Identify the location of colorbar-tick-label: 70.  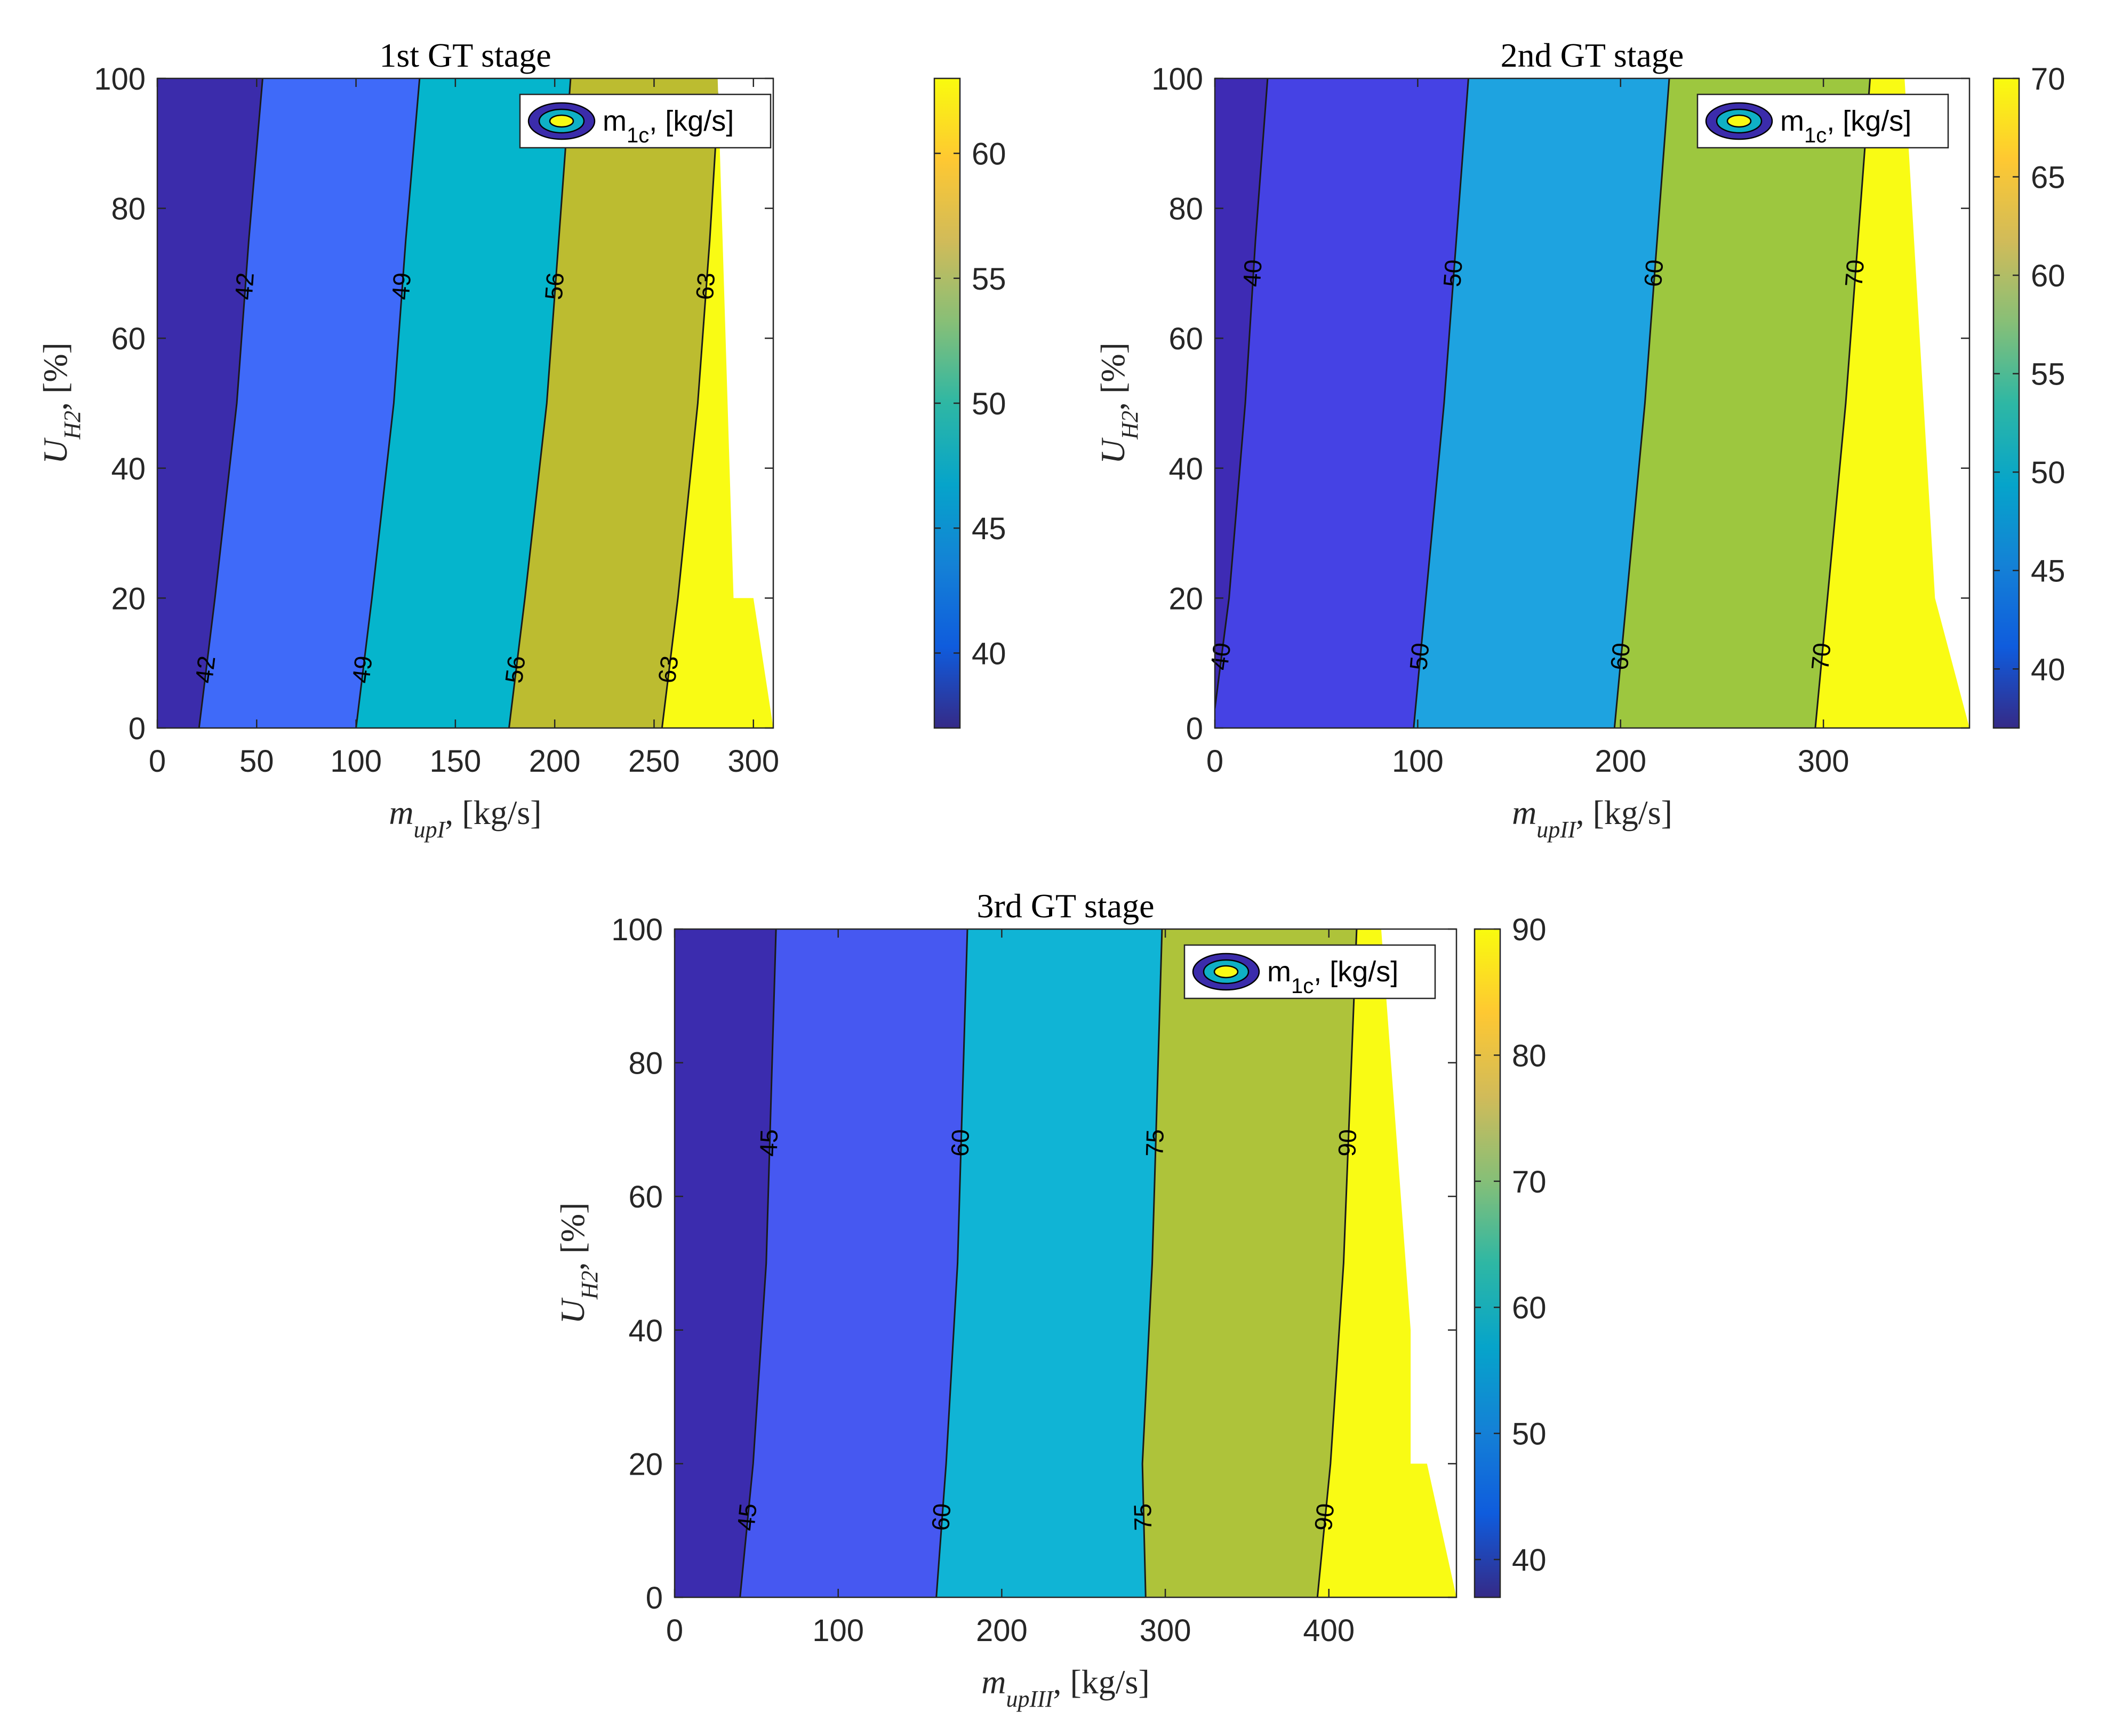
(1529, 1182).